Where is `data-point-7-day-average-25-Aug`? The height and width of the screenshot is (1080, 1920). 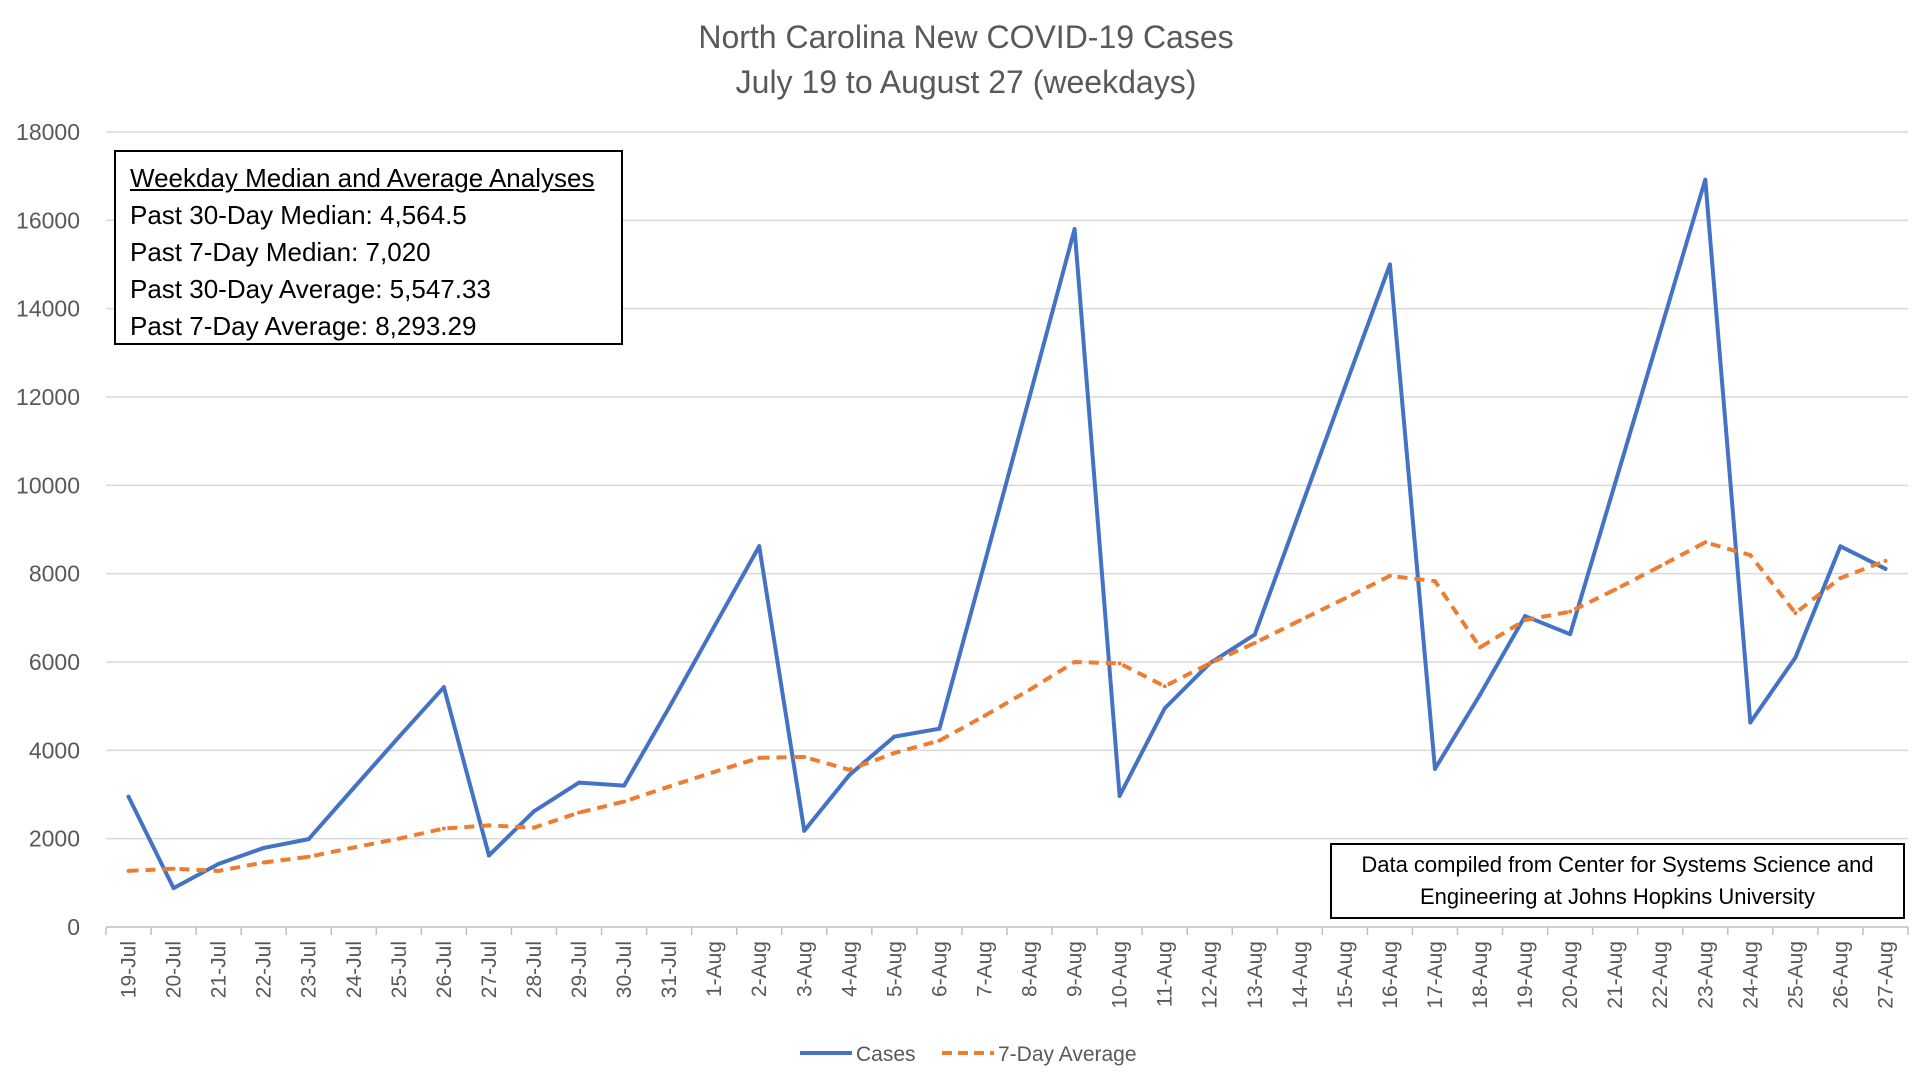 data-point-7-day-average-25-Aug is located at coordinates (1795, 612).